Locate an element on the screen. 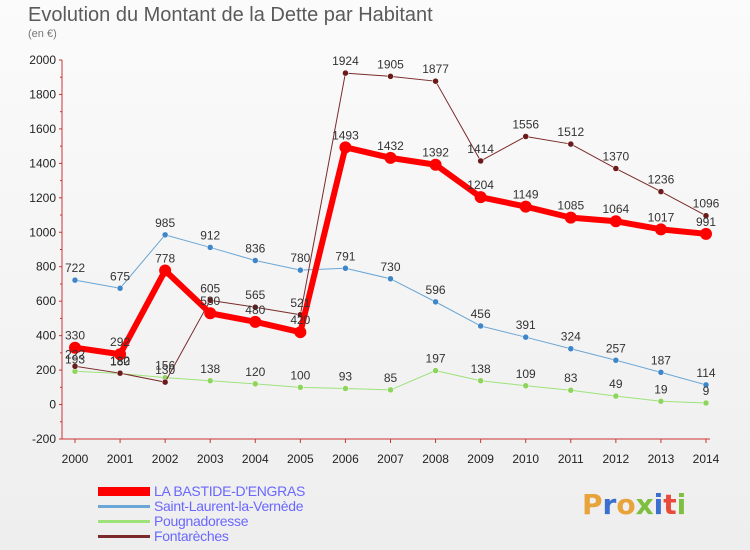 Image resolution: width=750 pixels, height=550 pixels. data-label: 130 is located at coordinates (165, 370).